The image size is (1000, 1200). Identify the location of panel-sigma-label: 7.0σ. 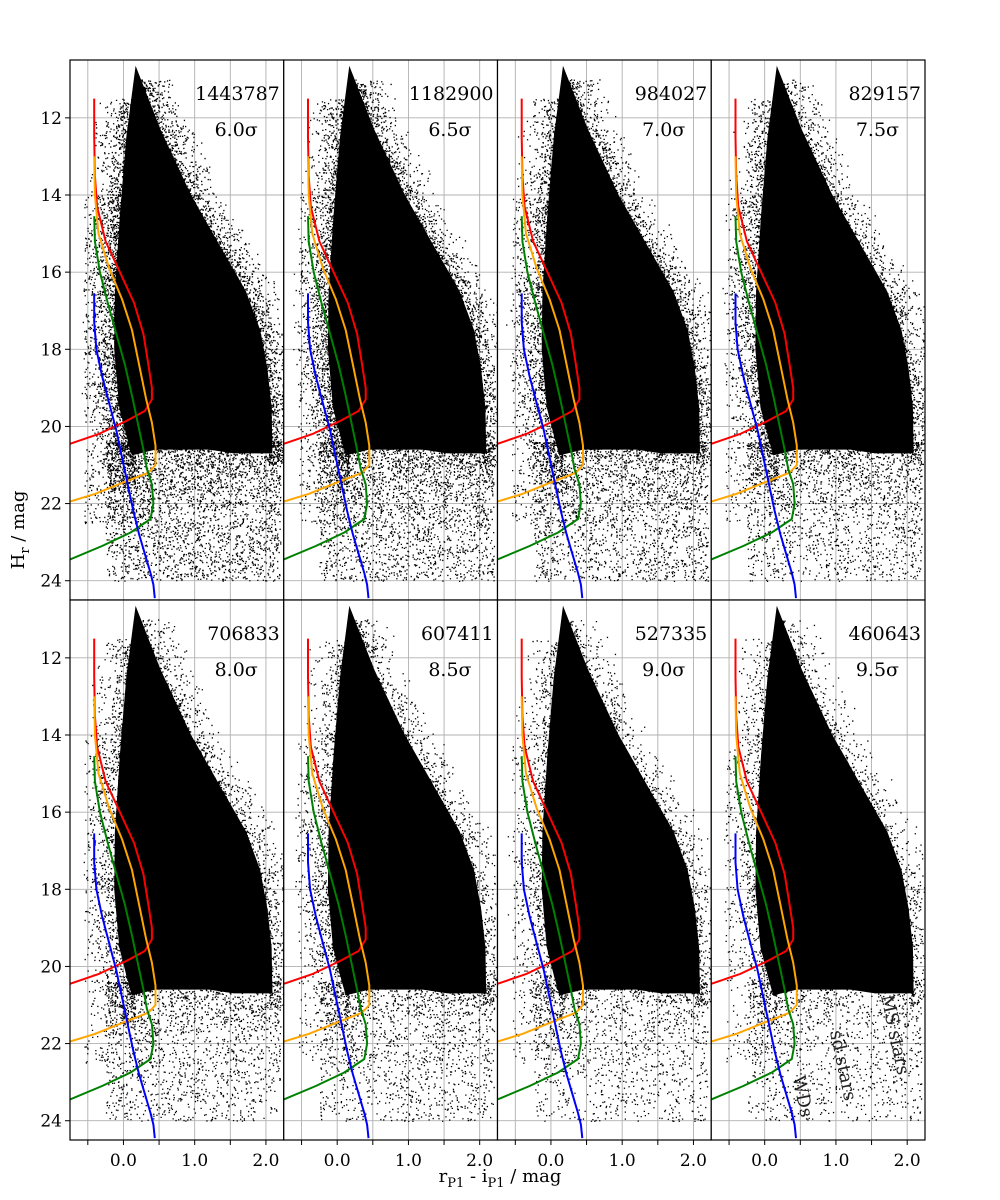
(663, 130).